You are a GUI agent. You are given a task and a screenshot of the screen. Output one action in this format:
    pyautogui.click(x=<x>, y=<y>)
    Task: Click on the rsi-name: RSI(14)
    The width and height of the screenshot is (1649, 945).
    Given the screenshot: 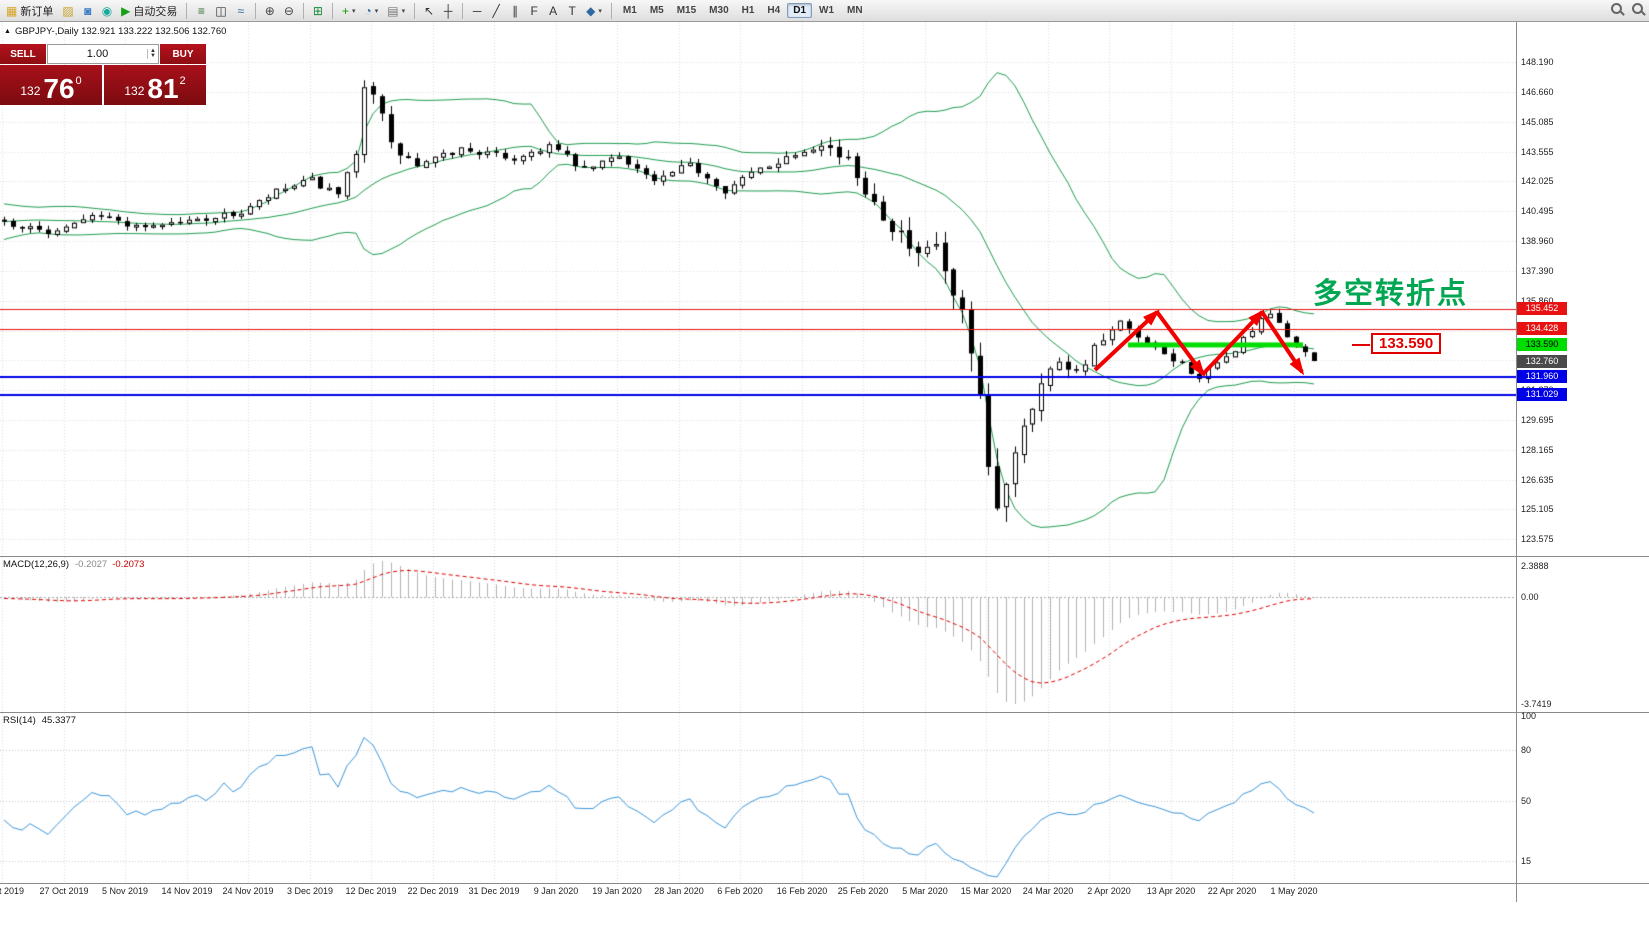 What is the action you would take?
    pyautogui.click(x=19, y=720)
    